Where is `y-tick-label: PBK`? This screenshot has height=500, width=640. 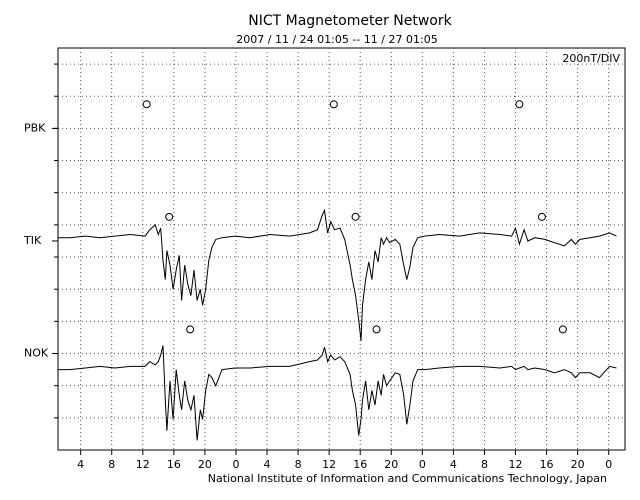
y-tick-label: PBK is located at coordinates (35, 127).